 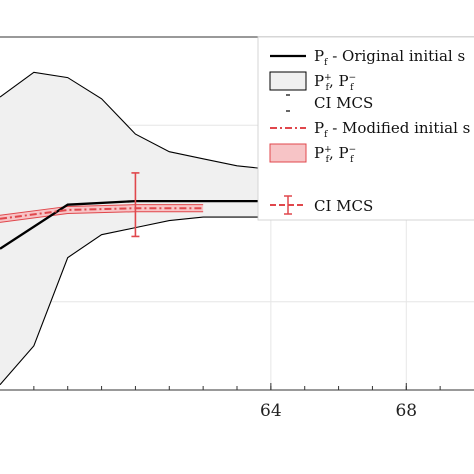 What do you see at coordinates (343, 103) in the screenshot?
I see `legend-label-ci-black: CI MCS` at bounding box center [343, 103].